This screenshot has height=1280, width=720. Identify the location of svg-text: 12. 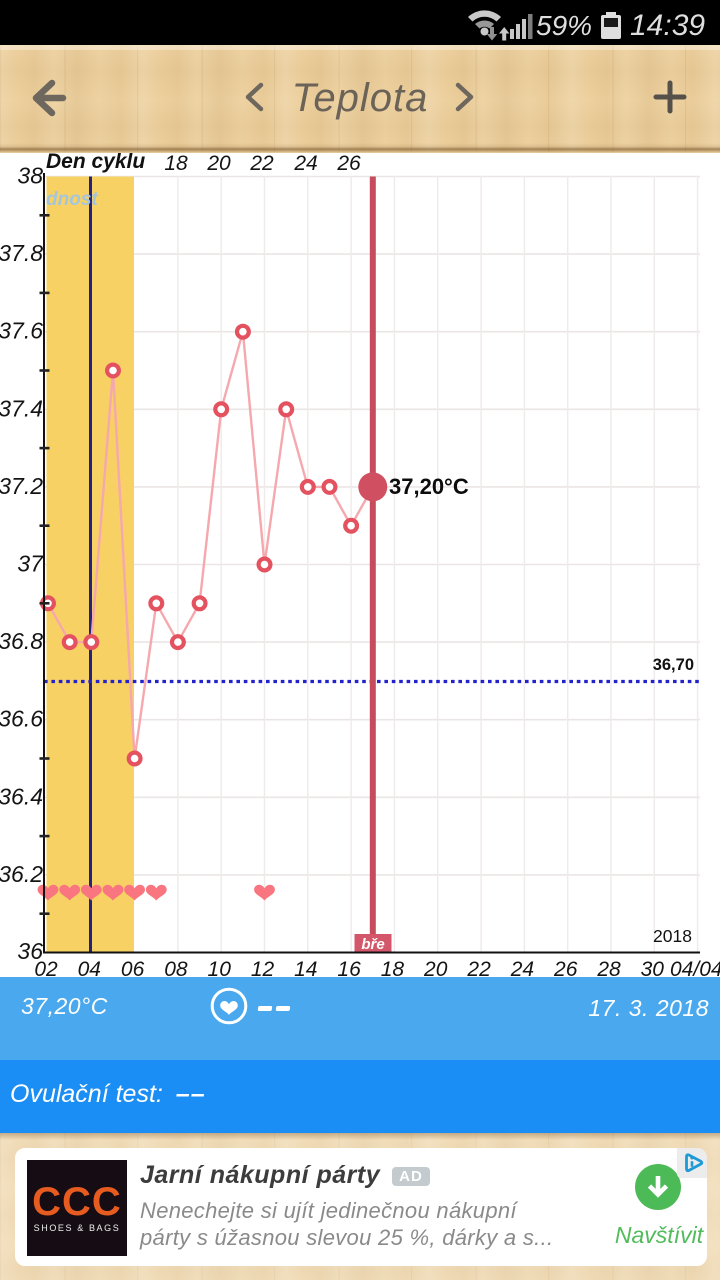
(263, 967).